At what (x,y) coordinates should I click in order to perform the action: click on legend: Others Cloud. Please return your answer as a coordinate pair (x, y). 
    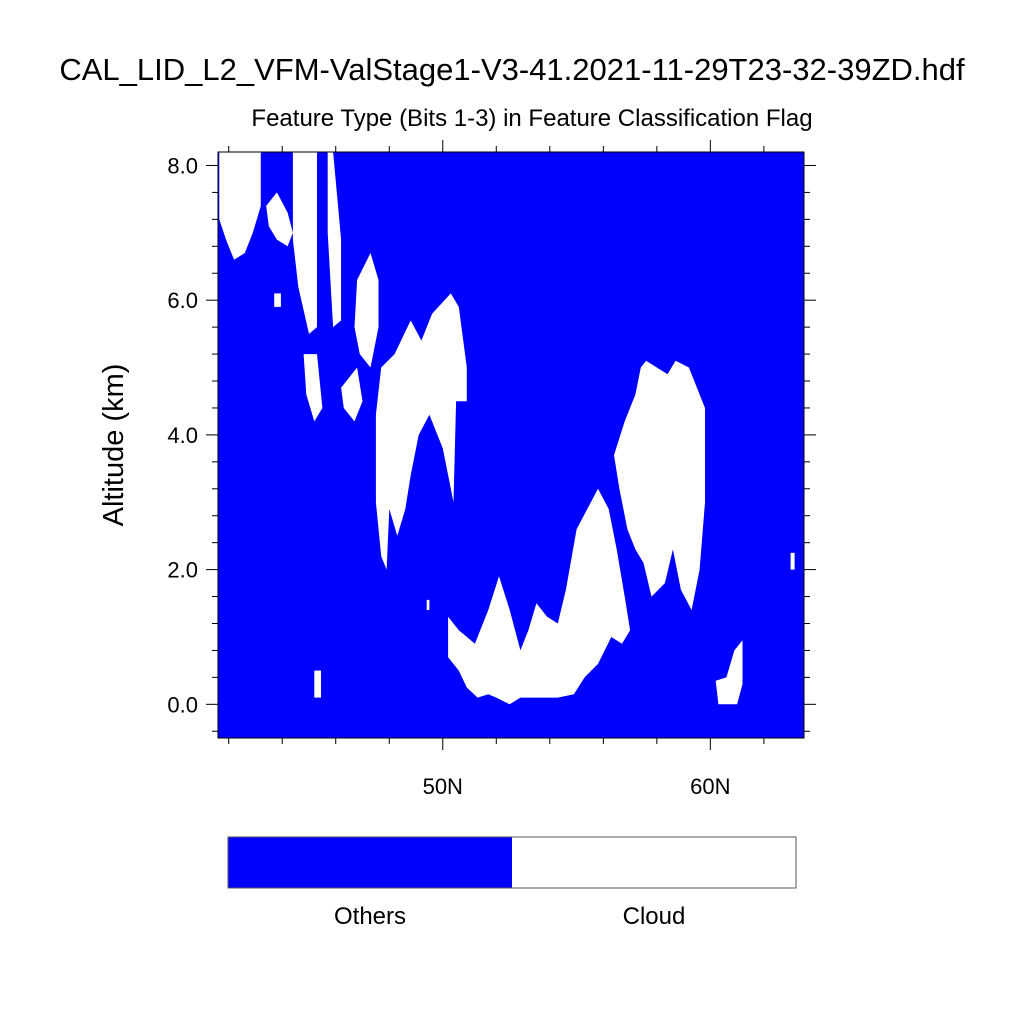
    Looking at the image, I should click on (512, 883).